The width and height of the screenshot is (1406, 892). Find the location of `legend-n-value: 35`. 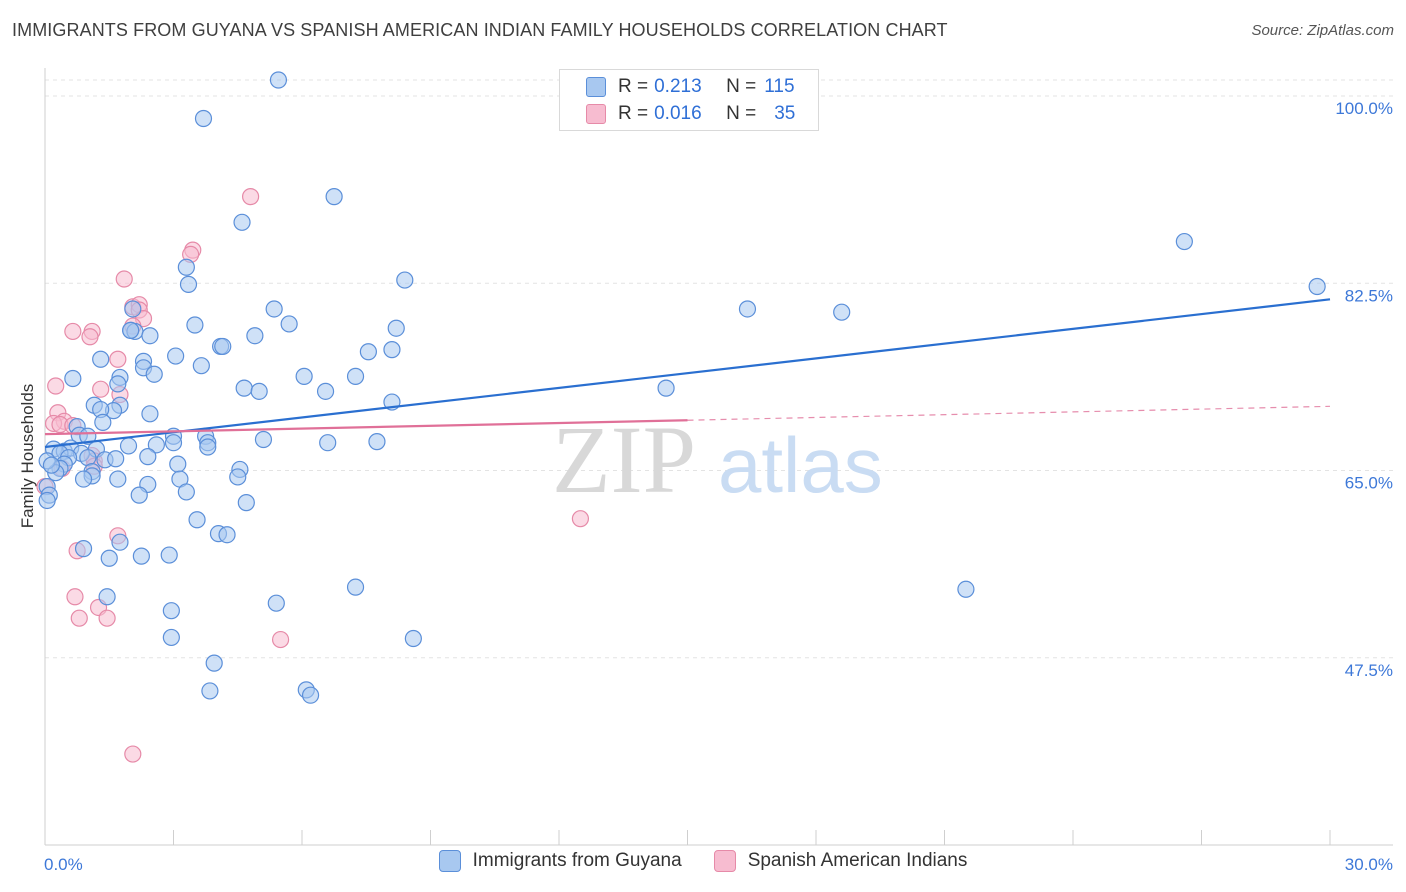

legend-n-value: 35 is located at coordinates (785, 113).